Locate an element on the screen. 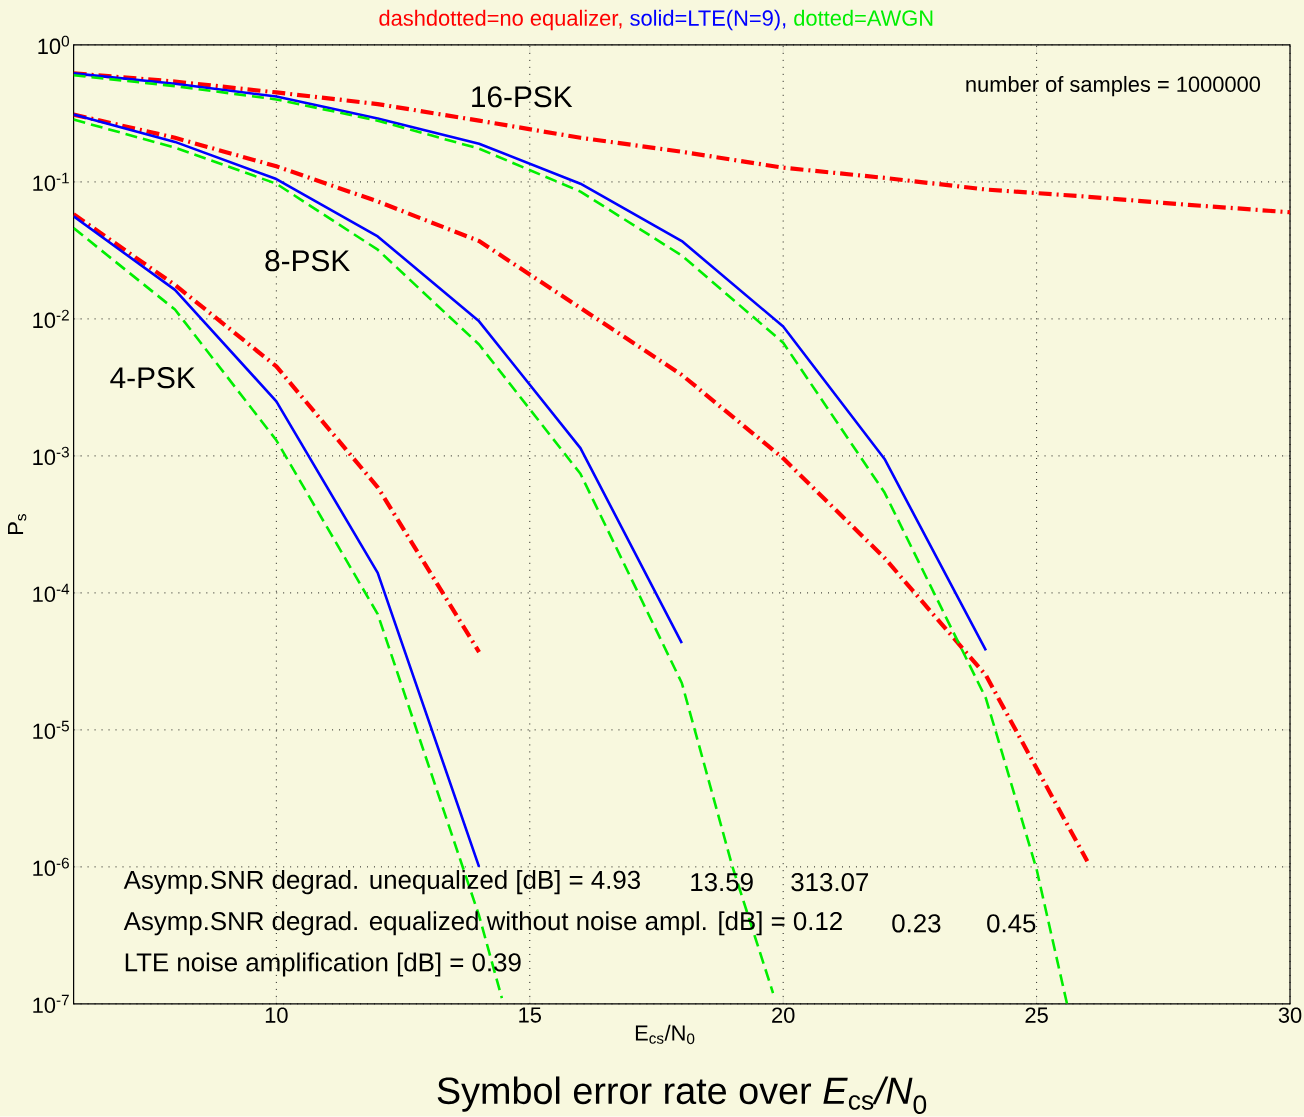 This screenshot has width=1304, height=1117. x-tick-label: 20 is located at coordinates (783, 1015).